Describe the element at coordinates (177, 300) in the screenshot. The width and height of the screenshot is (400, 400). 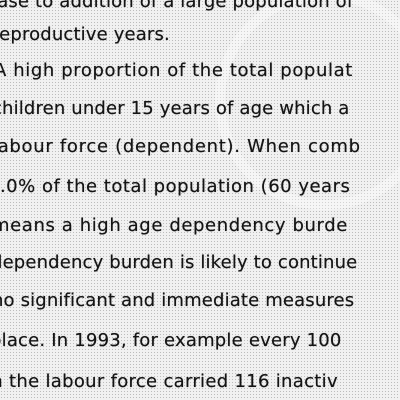
I see `text-line-9: no significant and immediate measures` at that location.